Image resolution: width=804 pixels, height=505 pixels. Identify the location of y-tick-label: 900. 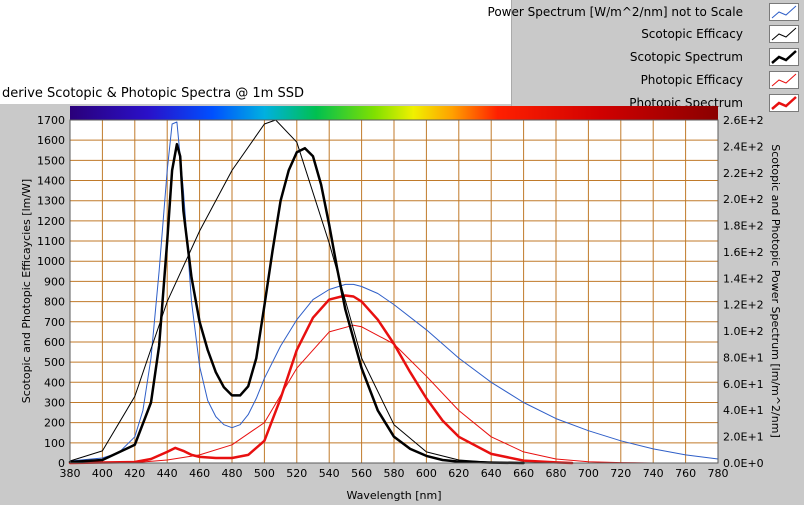
(54, 281).